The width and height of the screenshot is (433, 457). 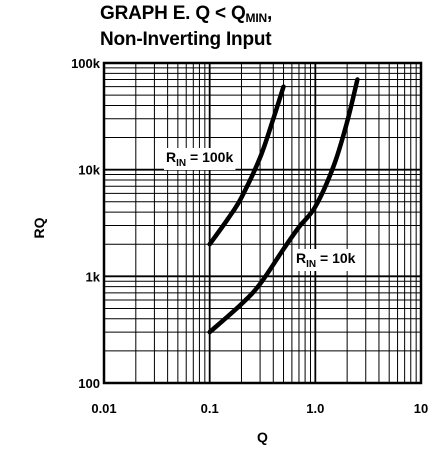 I want to click on series-label-1: RIN = 100k, so click(x=199, y=159).